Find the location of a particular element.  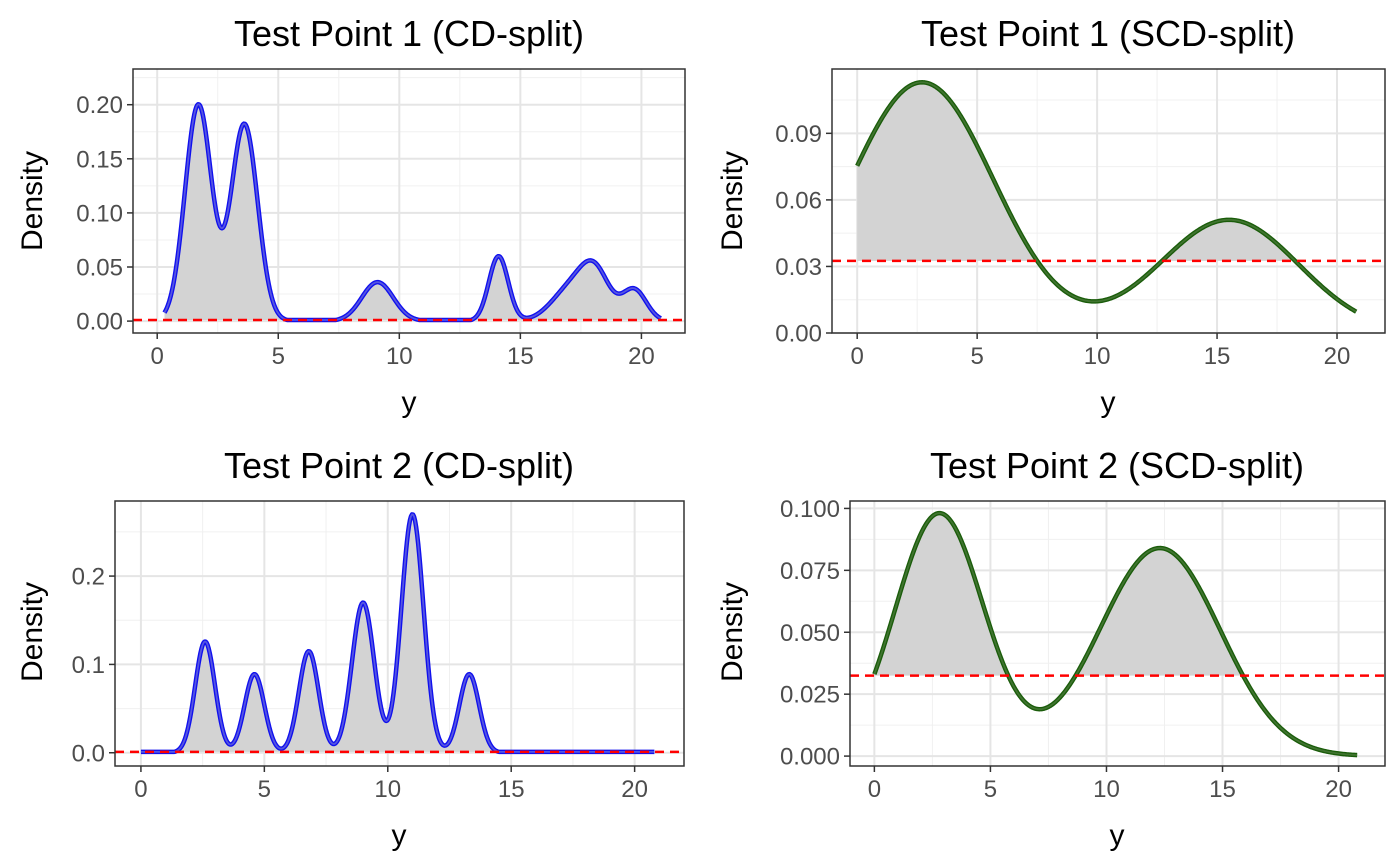

y-tick-label: 0.09 is located at coordinates (798, 134).